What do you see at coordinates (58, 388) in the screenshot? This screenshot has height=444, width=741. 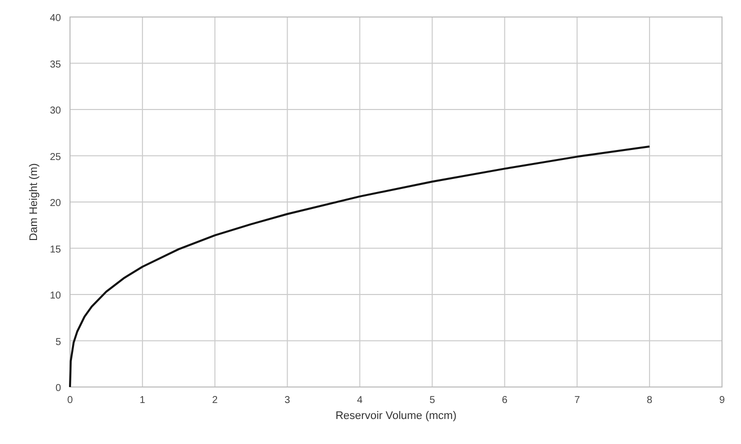 I see `y-tick-label: 0` at bounding box center [58, 388].